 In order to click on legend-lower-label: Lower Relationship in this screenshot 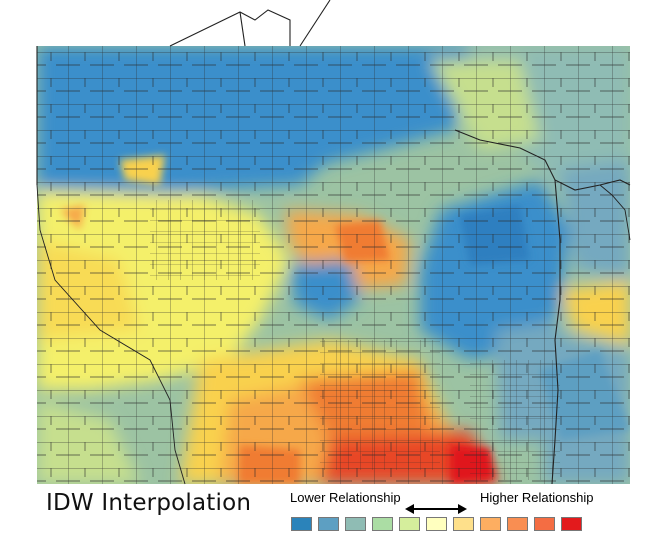, I will do `click(345, 497)`.